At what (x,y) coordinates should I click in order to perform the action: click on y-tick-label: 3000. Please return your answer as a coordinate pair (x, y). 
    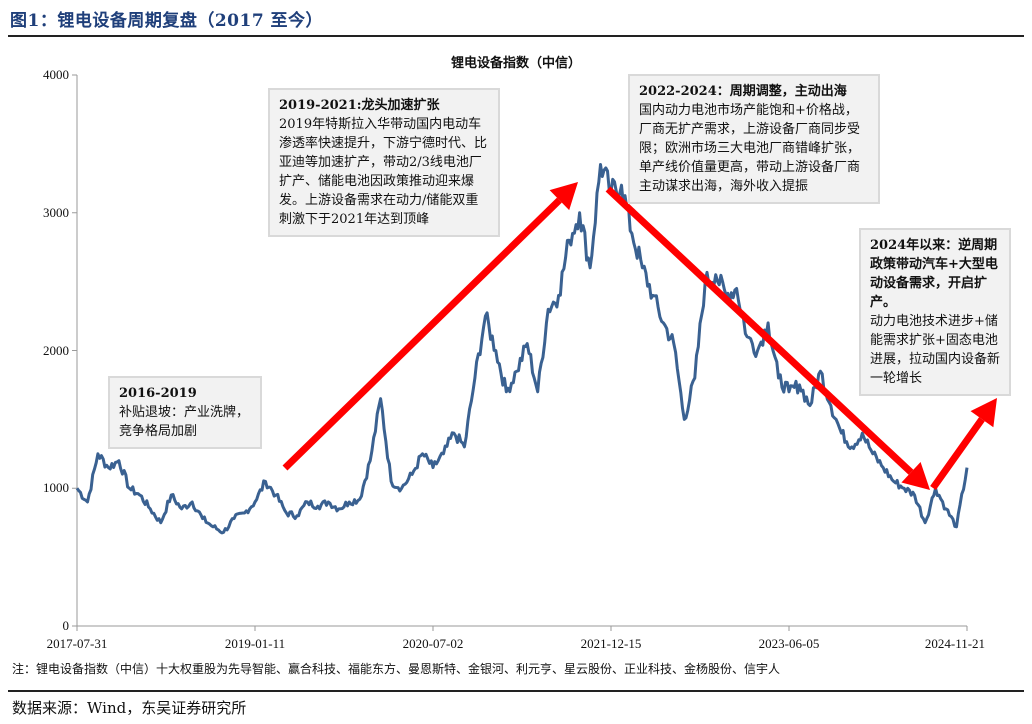
    Looking at the image, I should click on (56, 212).